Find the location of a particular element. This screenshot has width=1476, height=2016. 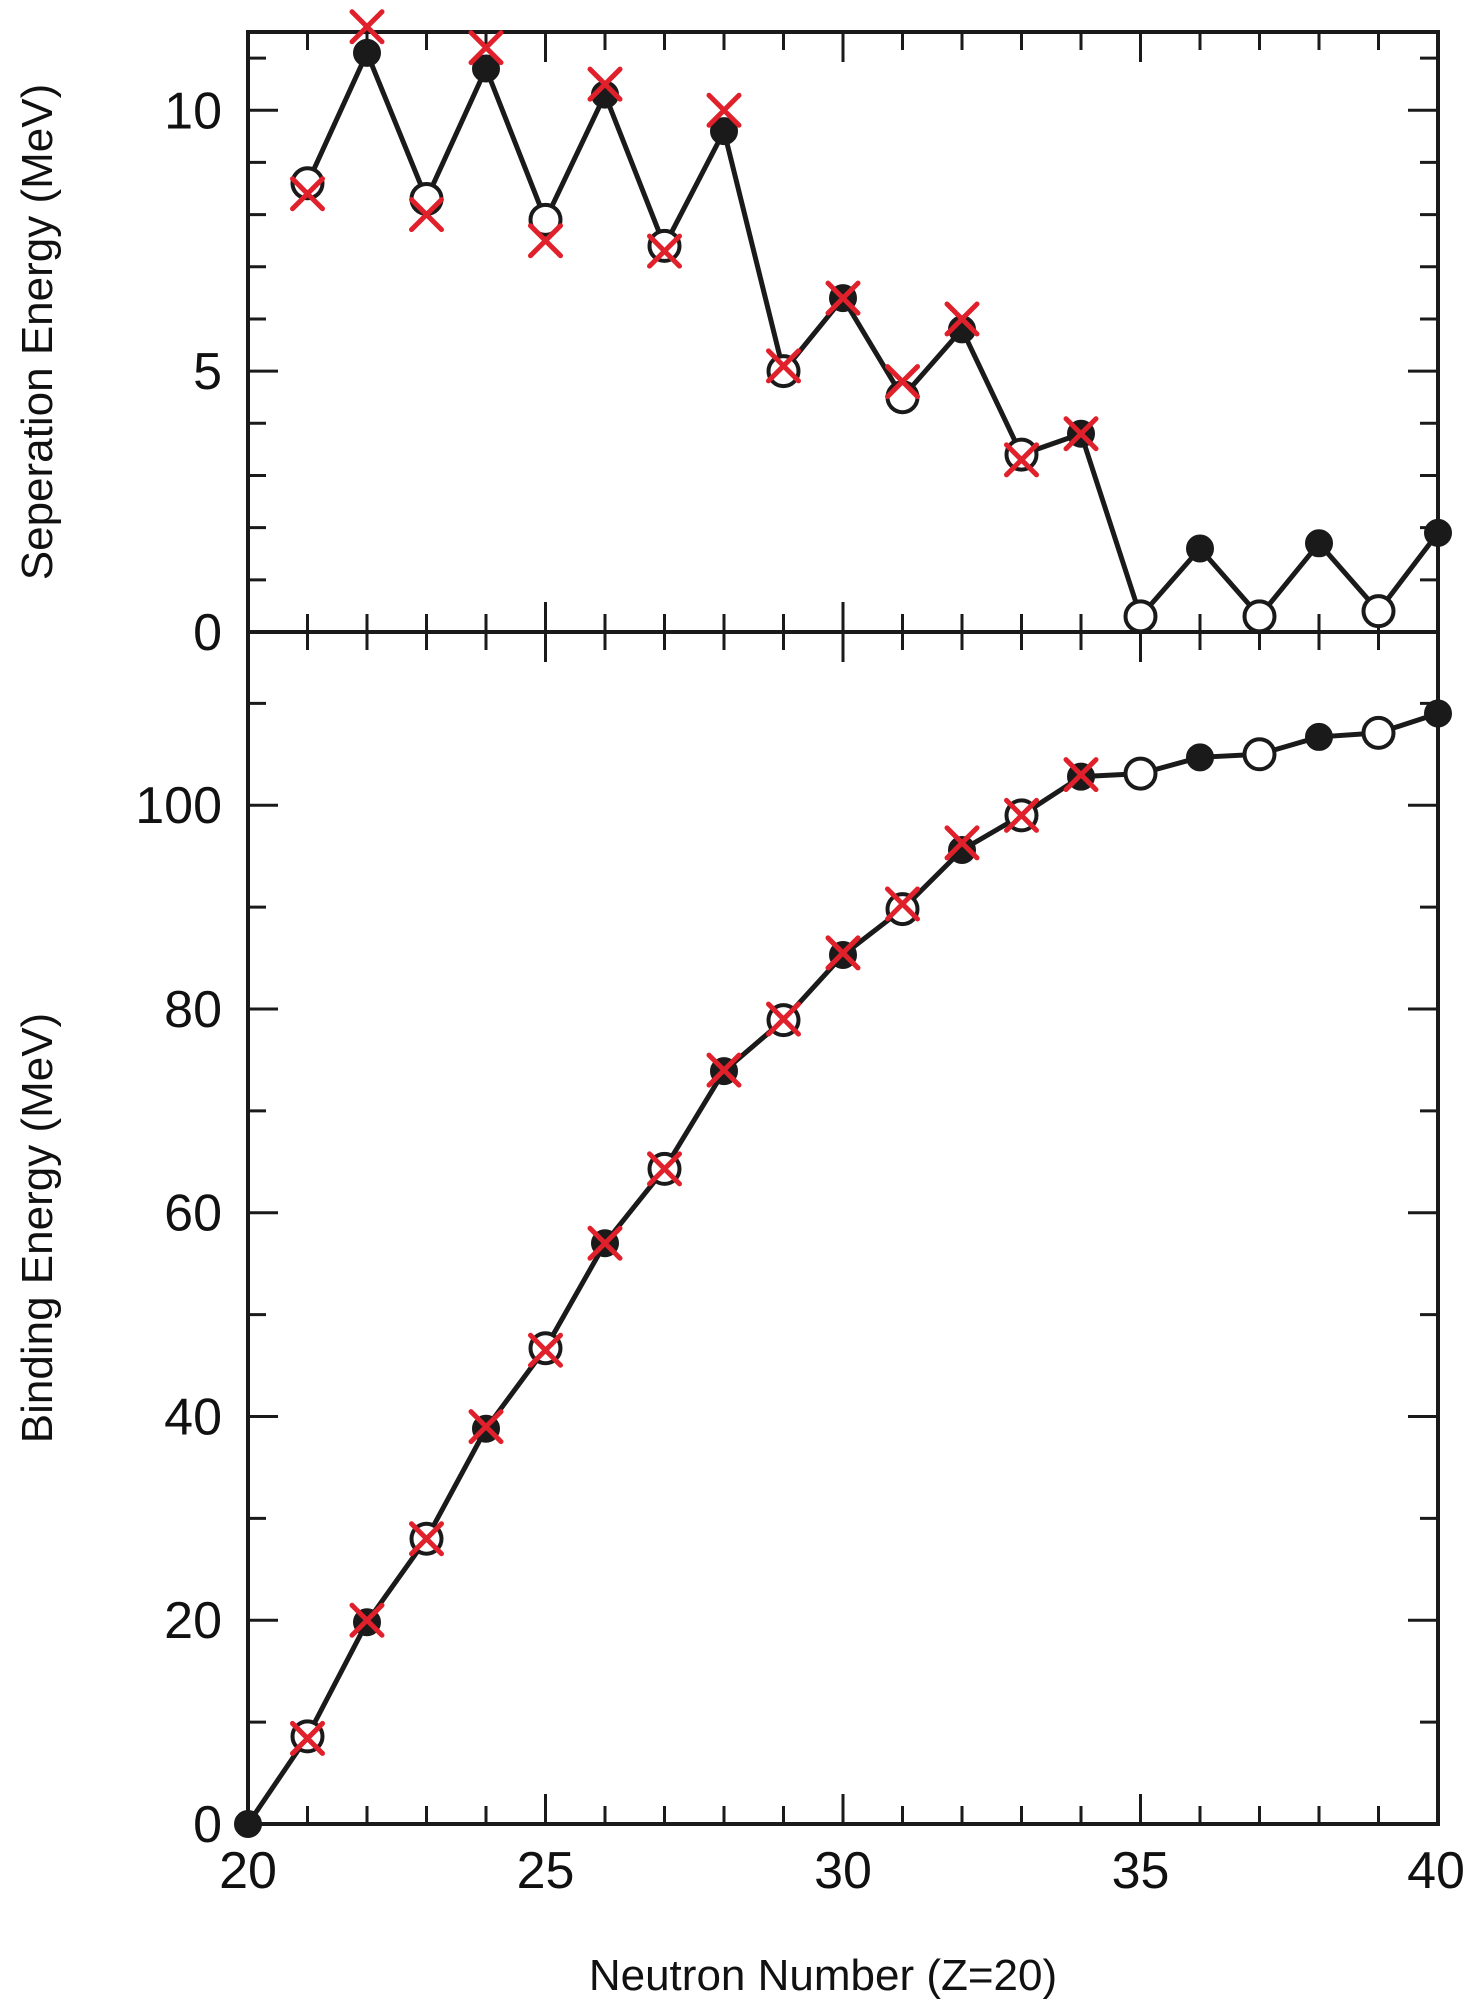

y-tick-label: 80 is located at coordinates (193, 1010).